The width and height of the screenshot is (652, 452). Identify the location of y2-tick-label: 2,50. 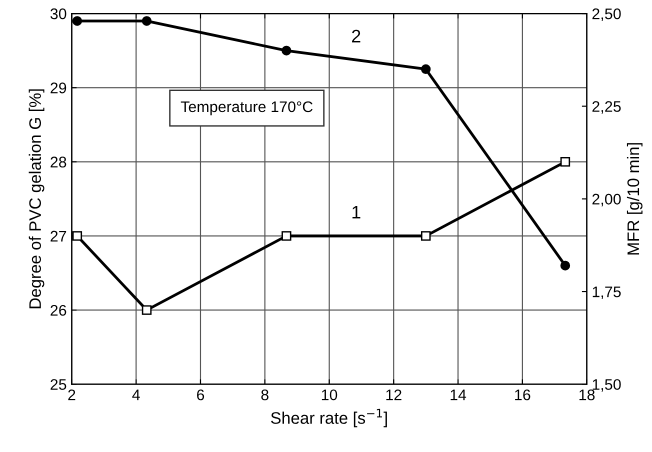
(606, 15).